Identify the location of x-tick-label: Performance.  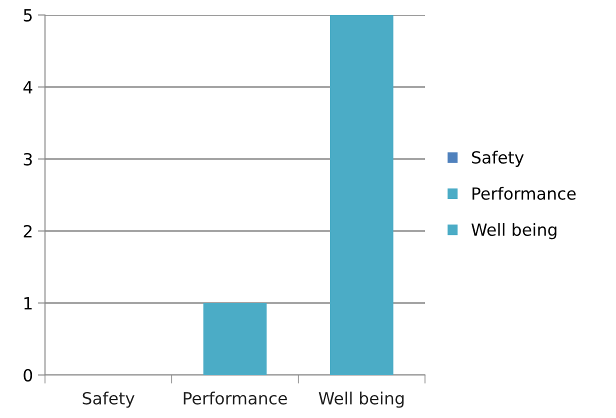
(235, 398).